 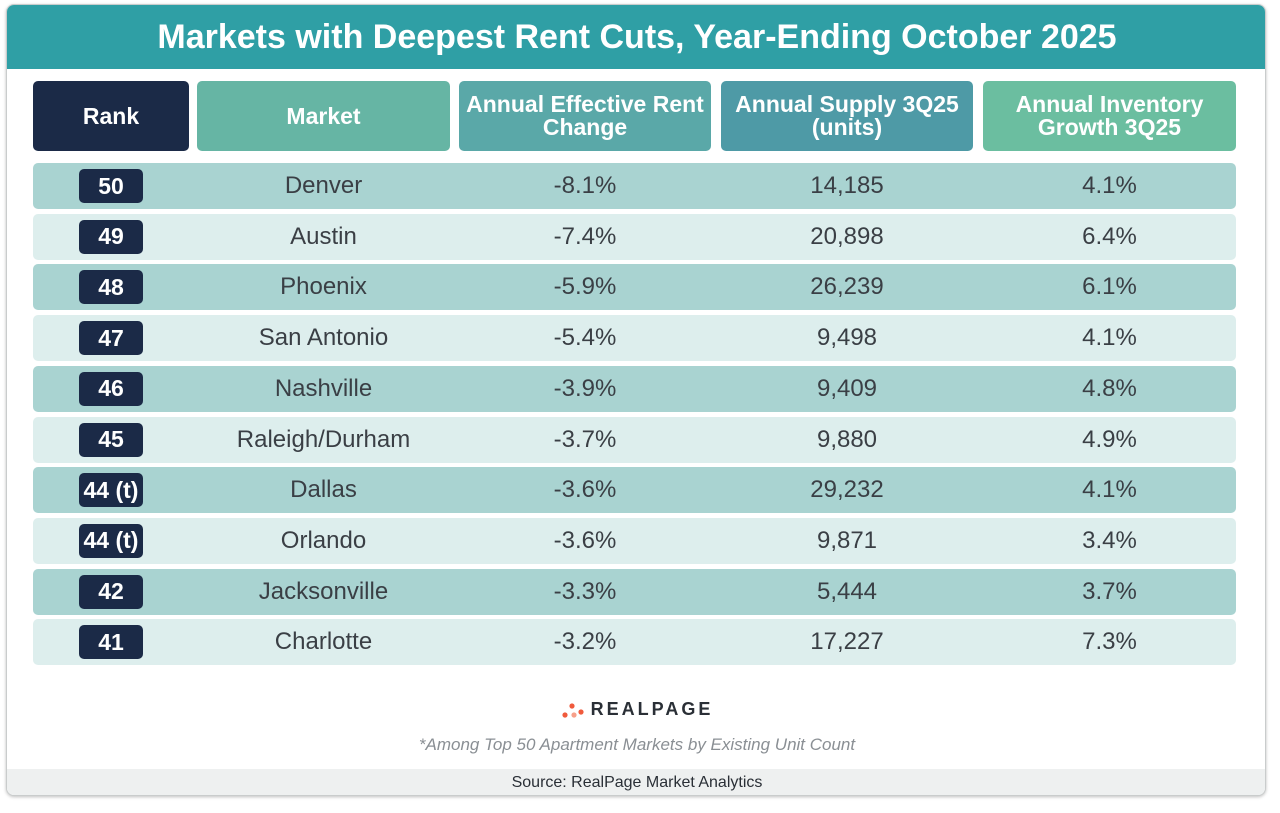 What do you see at coordinates (111, 439) in the screenshot?
I see `rank-badge: 45` at bounding box center [111, 439].